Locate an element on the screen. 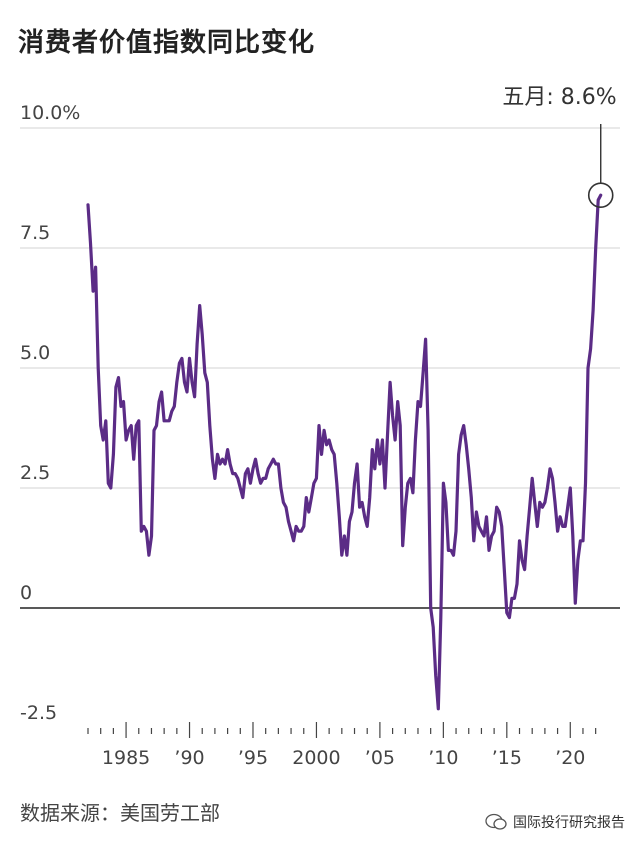 The width and height of the screenshot is (639, 852). x-tick-label: 1985 is located at coordinates (126, 758).